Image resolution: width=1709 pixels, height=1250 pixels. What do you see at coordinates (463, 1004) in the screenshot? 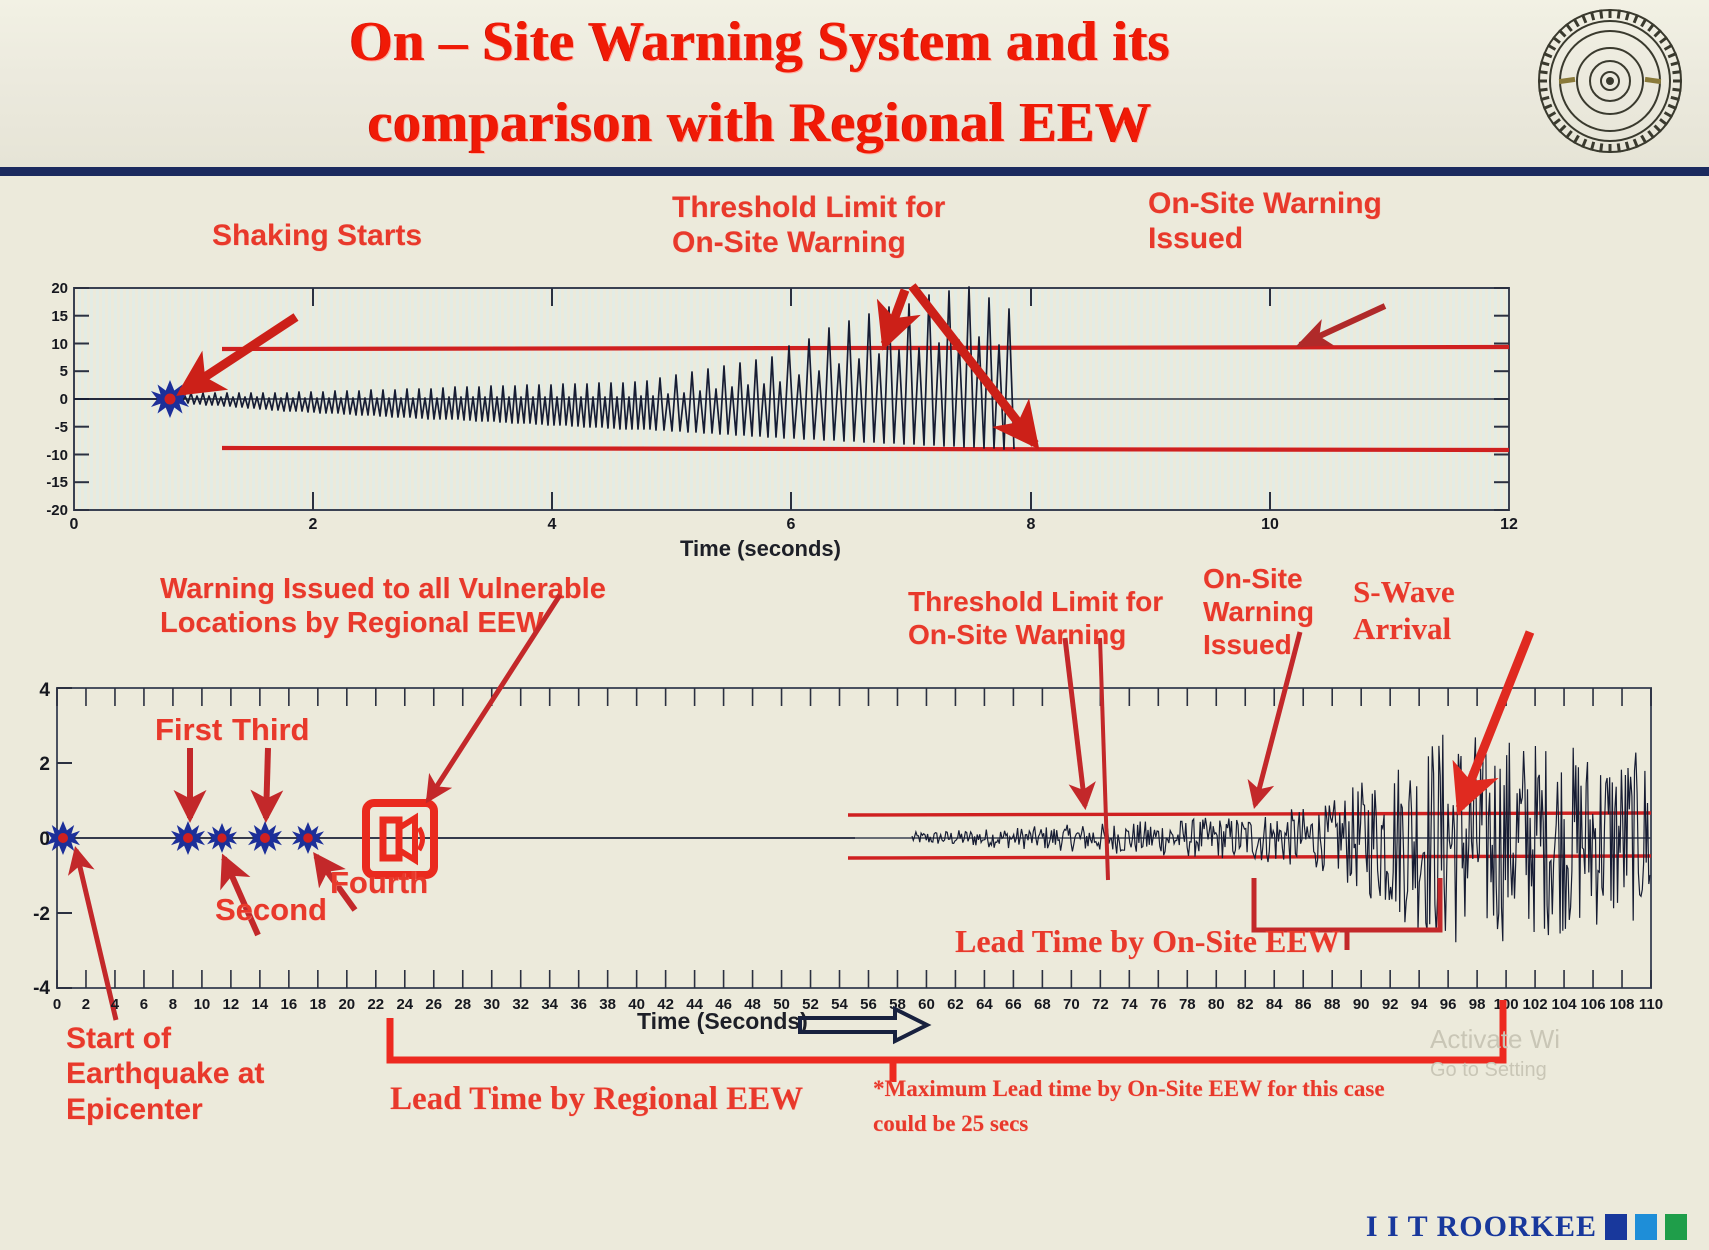
I see `bottom-xtick-28: 28` at bounding box center [463, 1004].